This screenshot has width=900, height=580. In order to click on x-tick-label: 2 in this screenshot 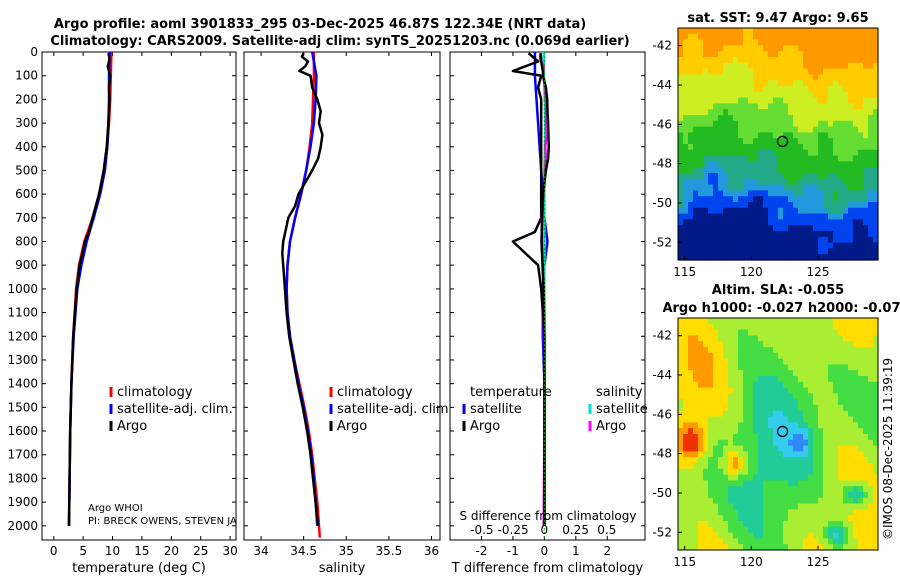, I will do `click(607, 551)`.